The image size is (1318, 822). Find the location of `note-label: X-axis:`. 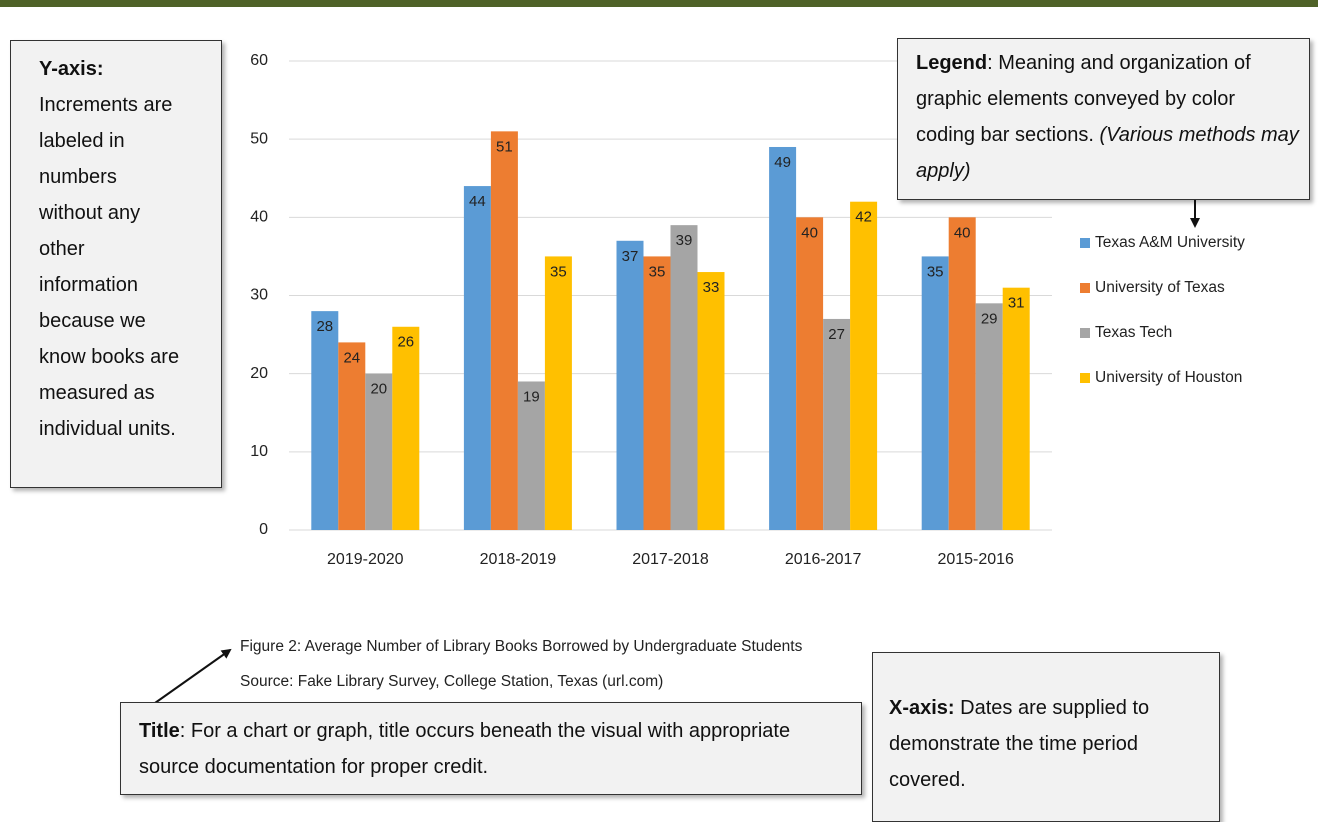

note-label: X-axis: is located at coordinates (922, 708).